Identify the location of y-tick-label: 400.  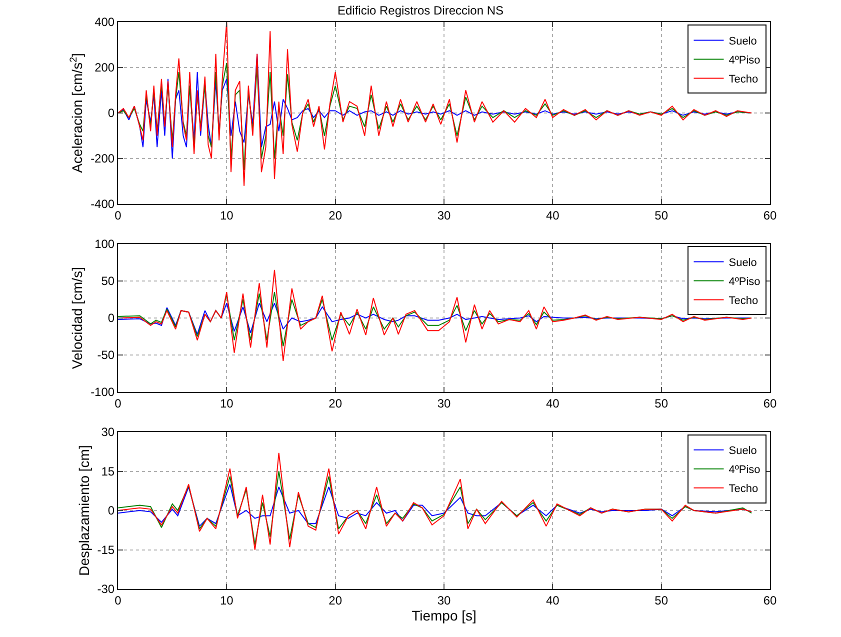
(104, 22).